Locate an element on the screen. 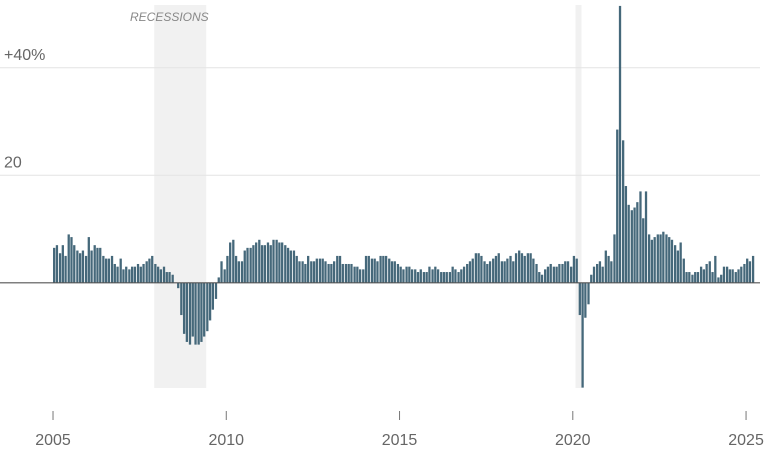 The width and height of the screenshot is (771, 452). x-tick-label: 2010 is located at coordinates (226, 440).